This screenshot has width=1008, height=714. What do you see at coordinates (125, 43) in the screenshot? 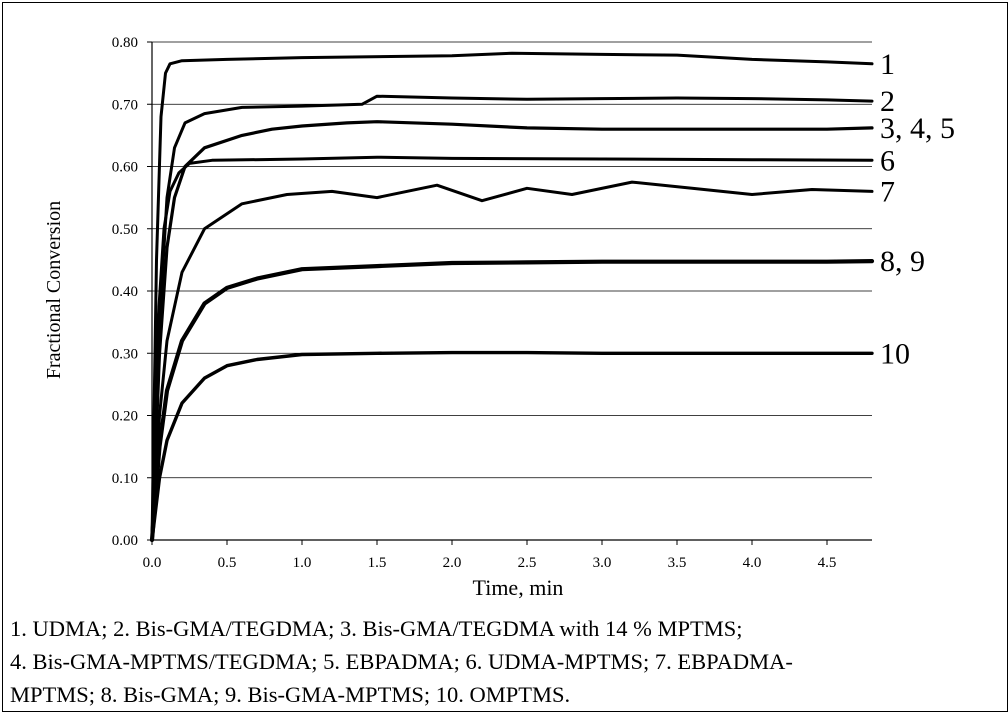
I see `y-tick-label: 0.80` at bounding box center [125, 43].